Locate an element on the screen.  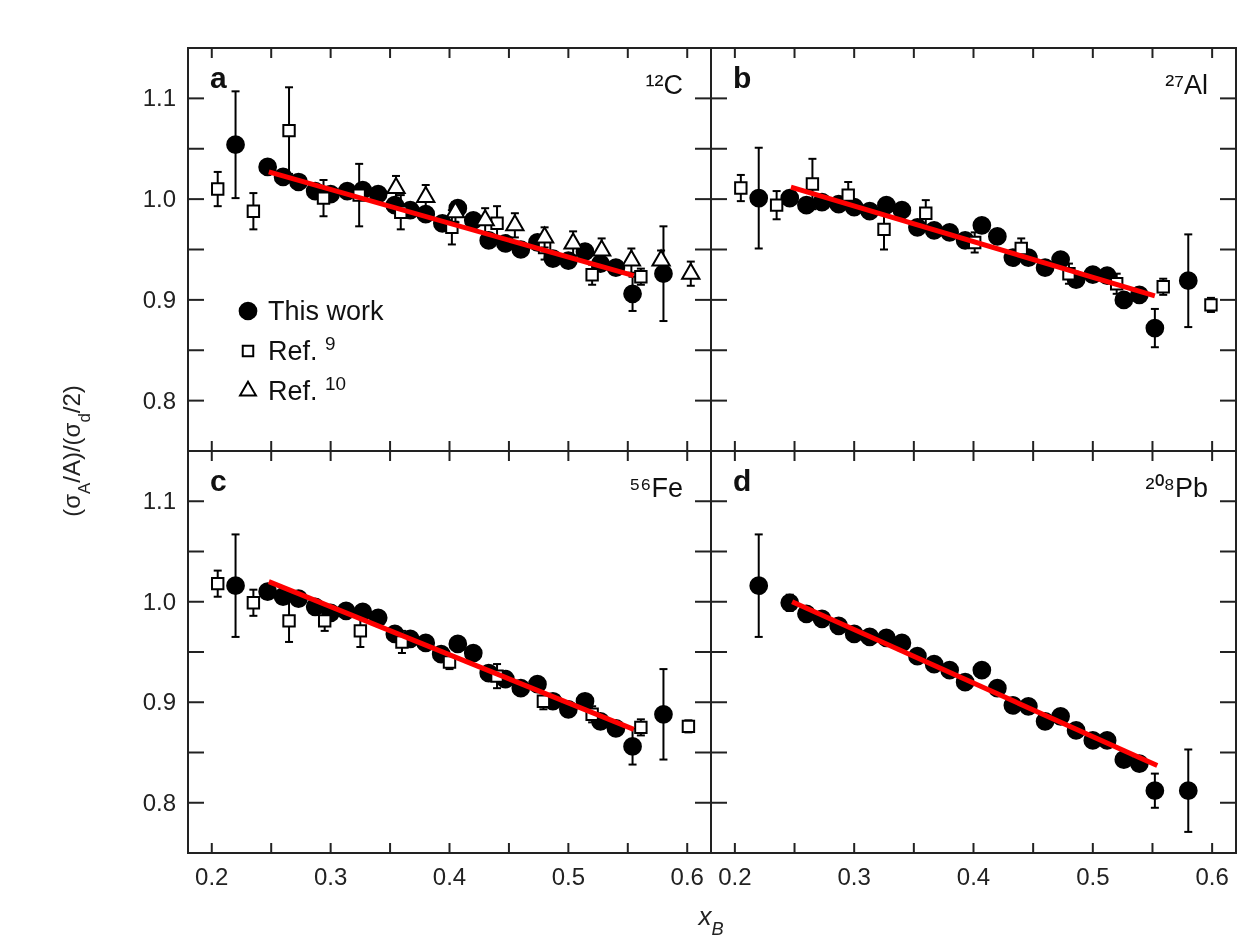
annotation: ²⁰⁸Pb is located at coordinates (1176, 488).